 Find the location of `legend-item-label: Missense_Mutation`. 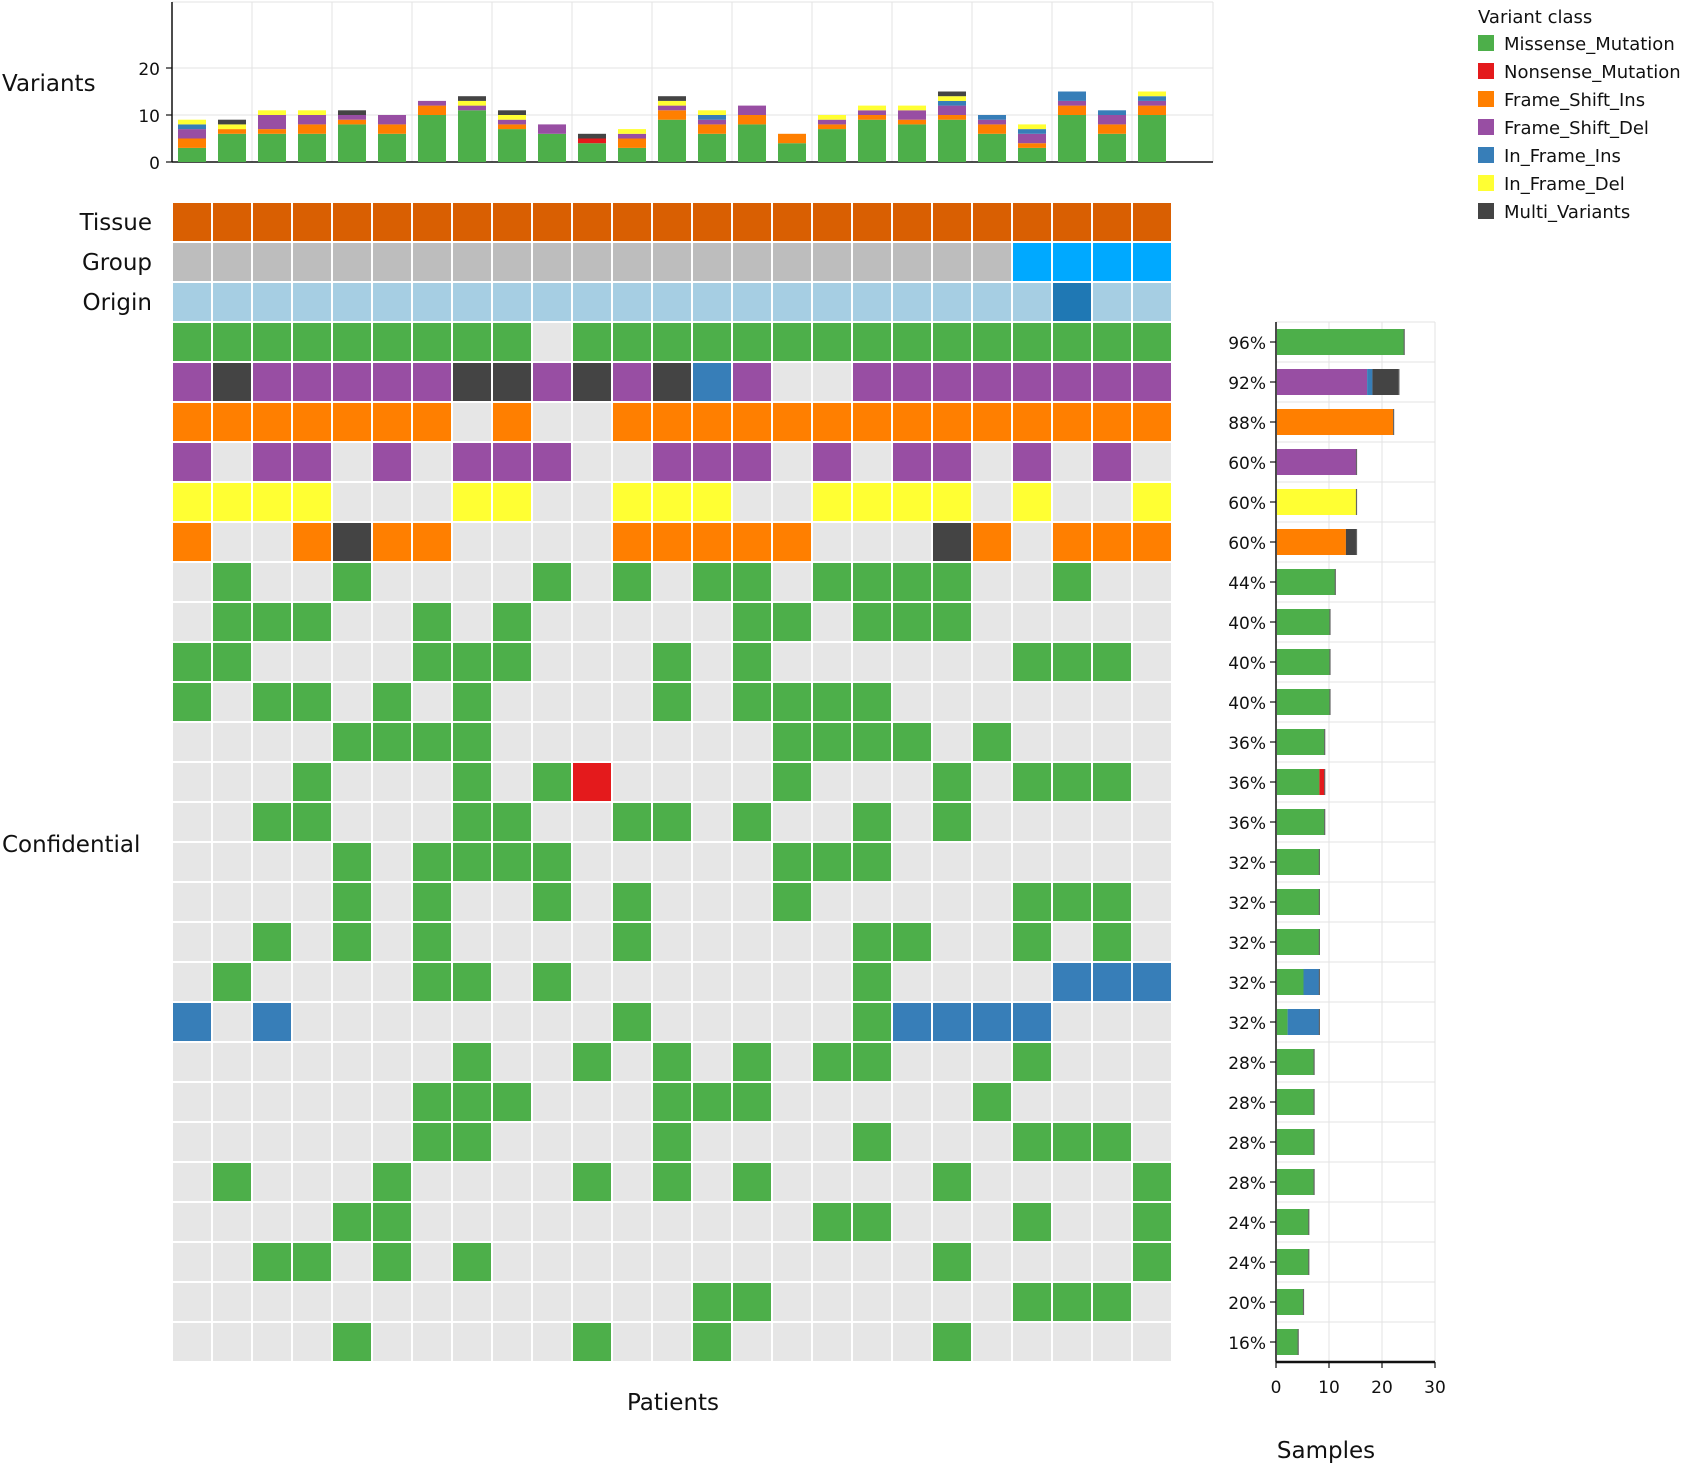

legend-item-label: Missense_Mutation is located at coordinates (1589, 44).